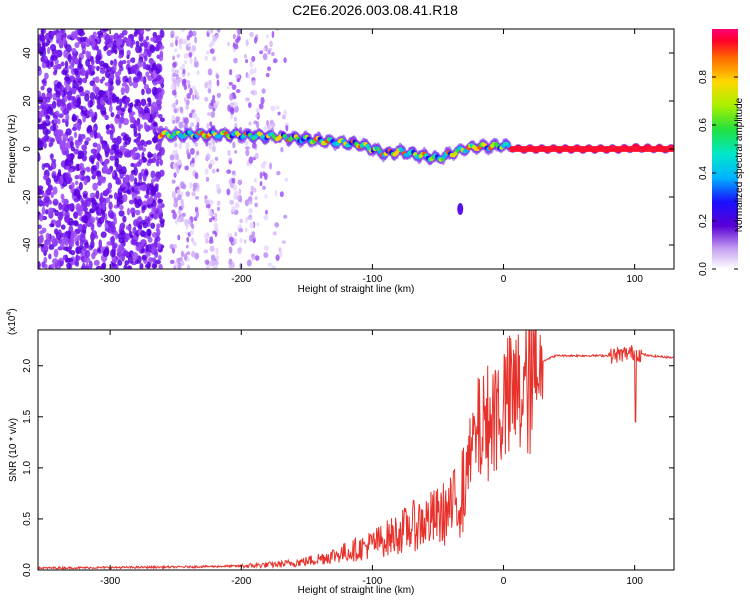  I want to click on colorbar-gradient, so click(725, 149).